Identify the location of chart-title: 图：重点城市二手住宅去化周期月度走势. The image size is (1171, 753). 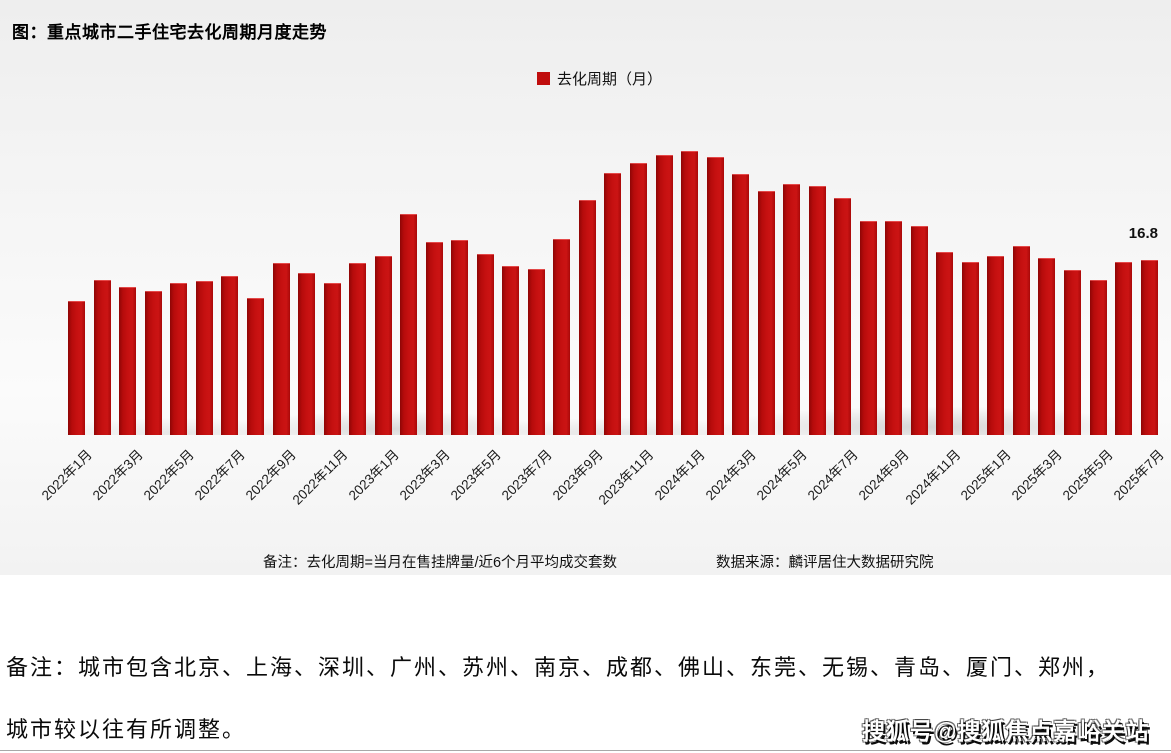
(169, 32).